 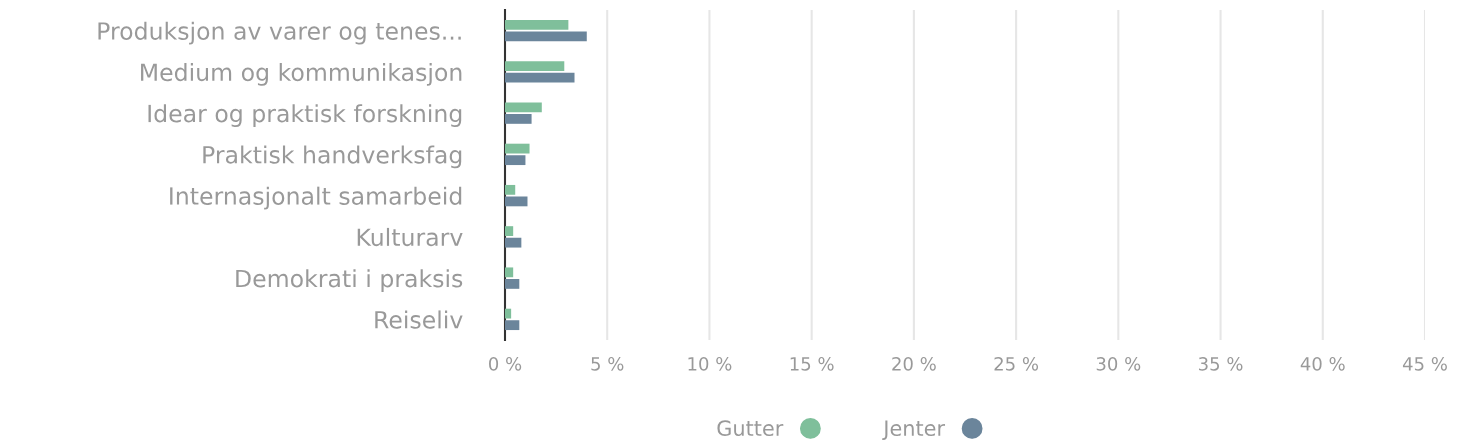 What do you see at coordinates (332, 157) in the screenshot?
I see `y-tick-label: Praktisk handverksfag` at bounding box center [332, 157].